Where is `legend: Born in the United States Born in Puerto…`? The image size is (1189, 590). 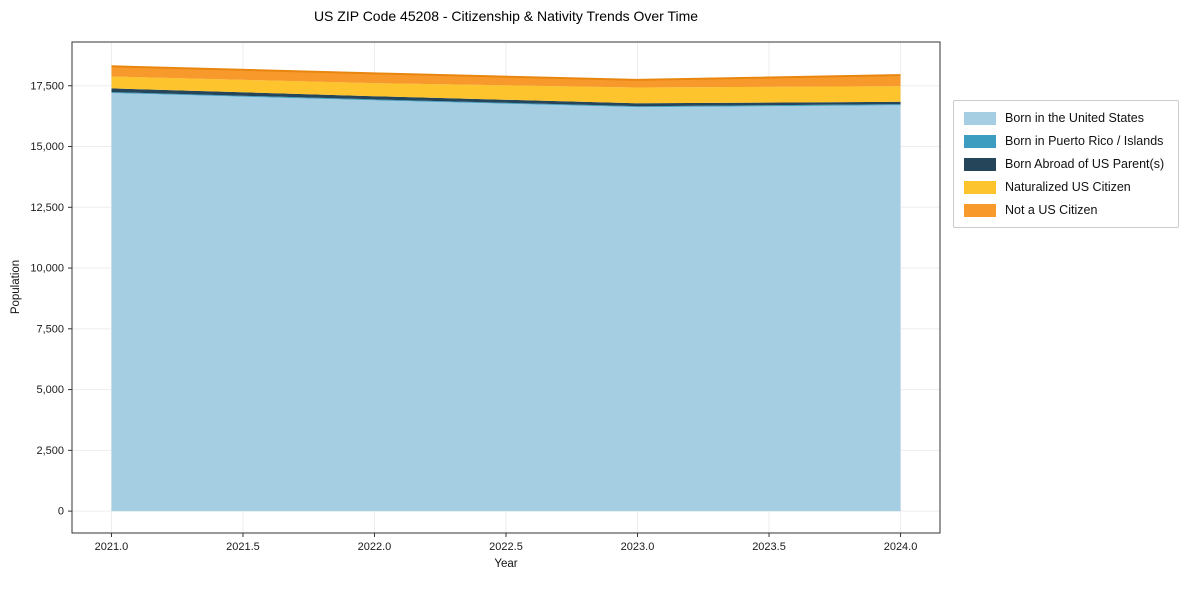
legend: Born in the United States Born in Puerto… is located at coordinates (1066, 164).